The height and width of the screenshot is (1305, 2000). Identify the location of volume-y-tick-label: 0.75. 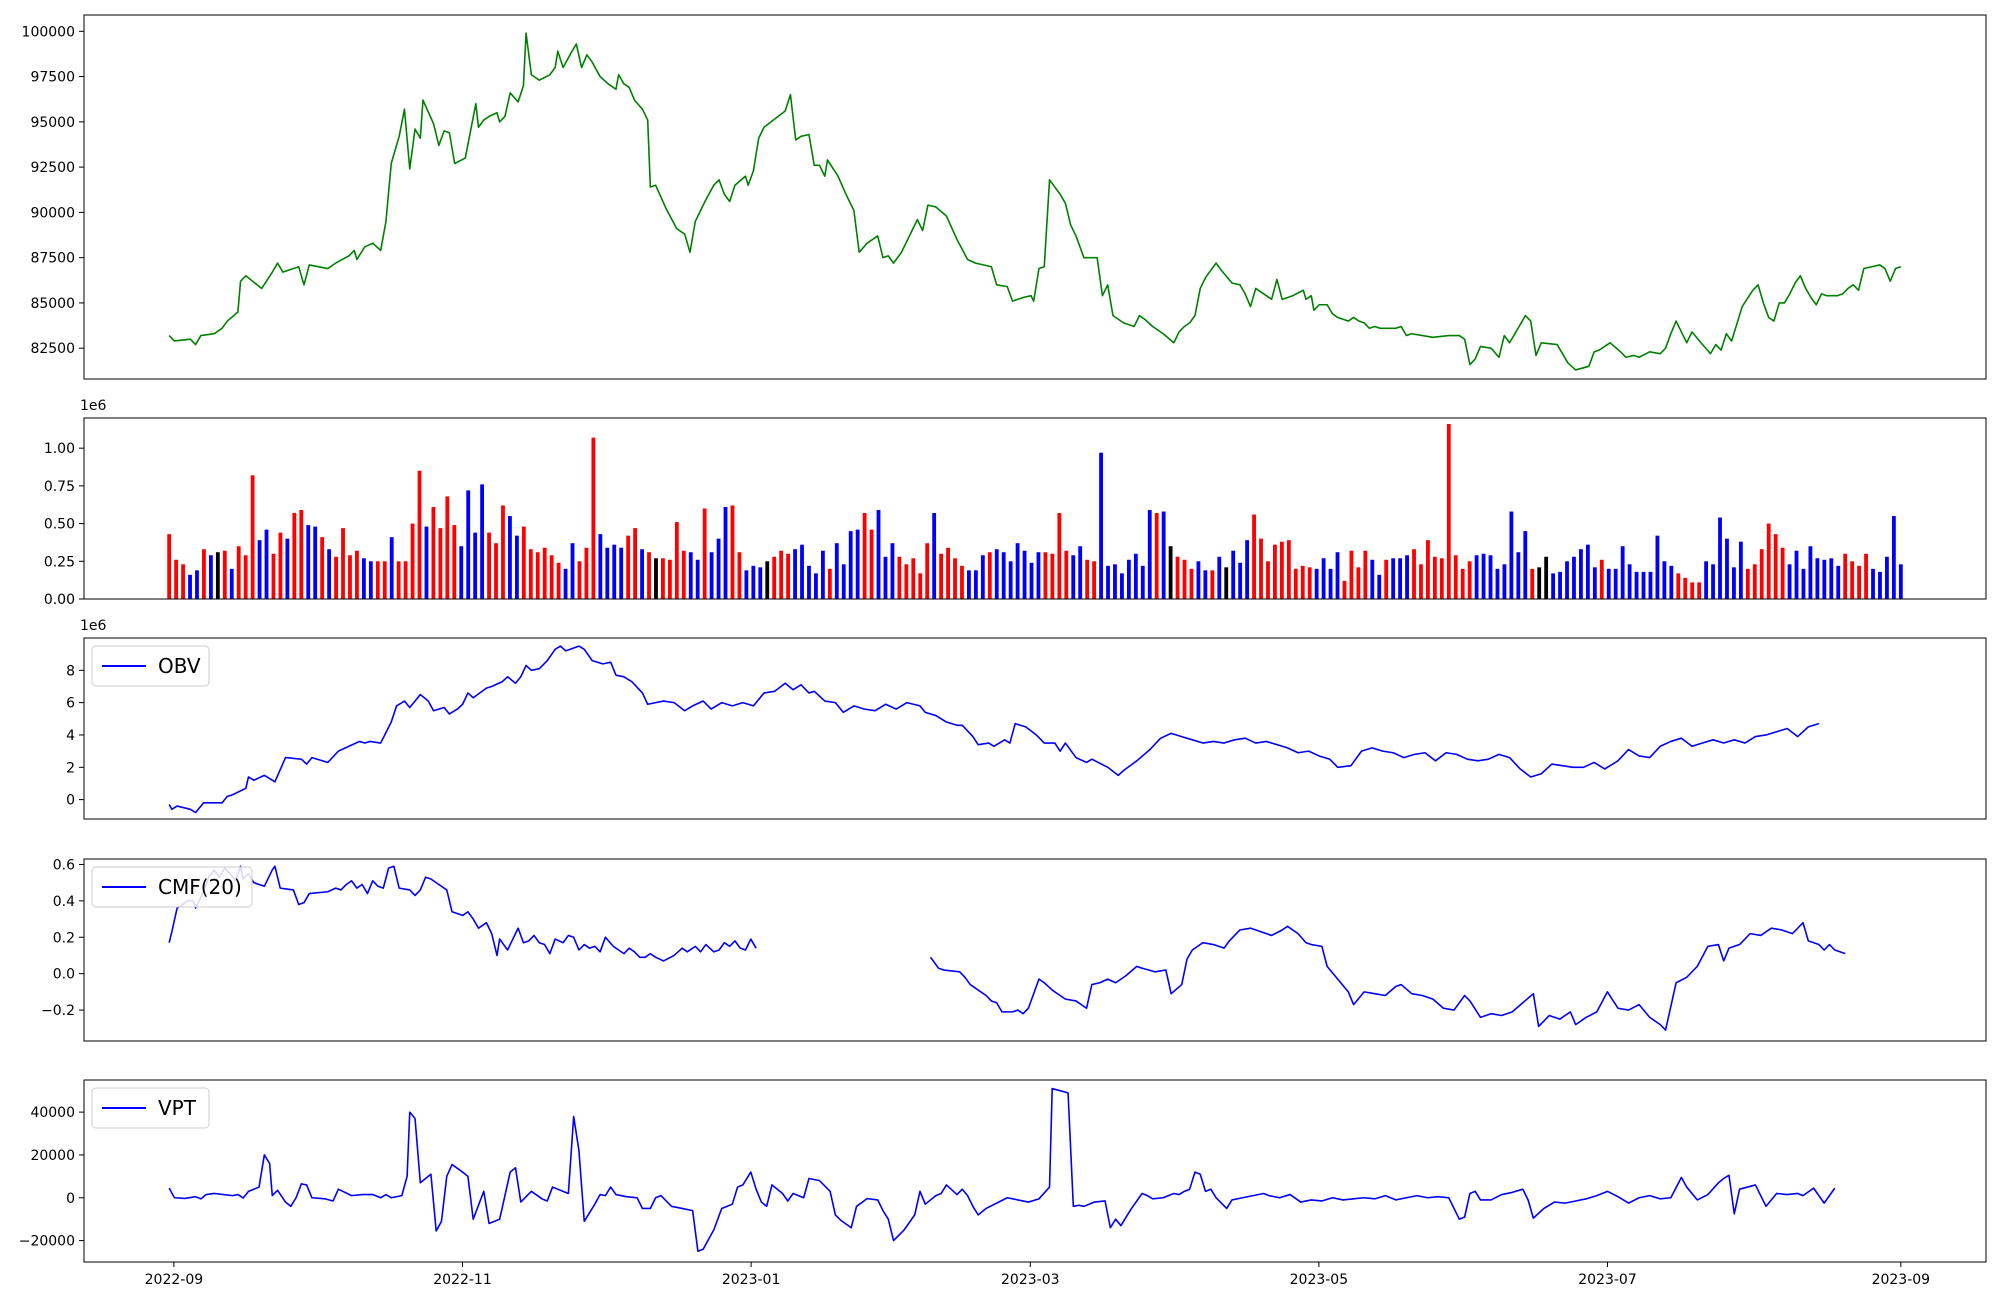
(59, 487).